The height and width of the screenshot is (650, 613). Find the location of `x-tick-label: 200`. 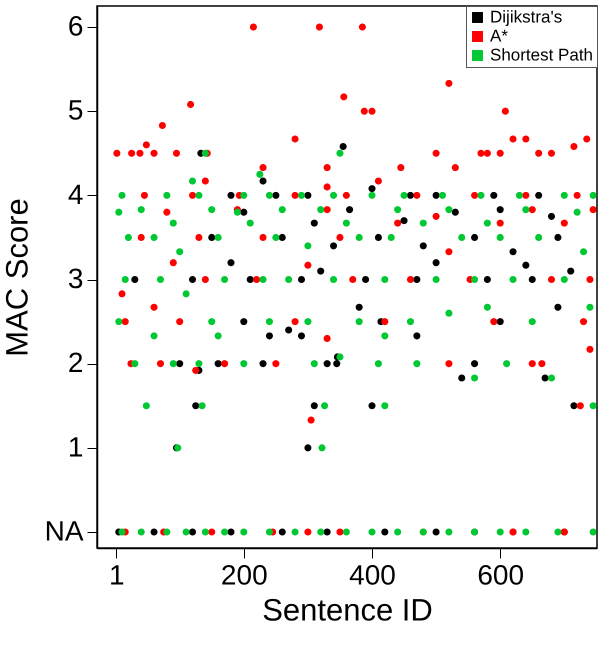

x-tick-label: 200 is located at coordinates (244, 575).